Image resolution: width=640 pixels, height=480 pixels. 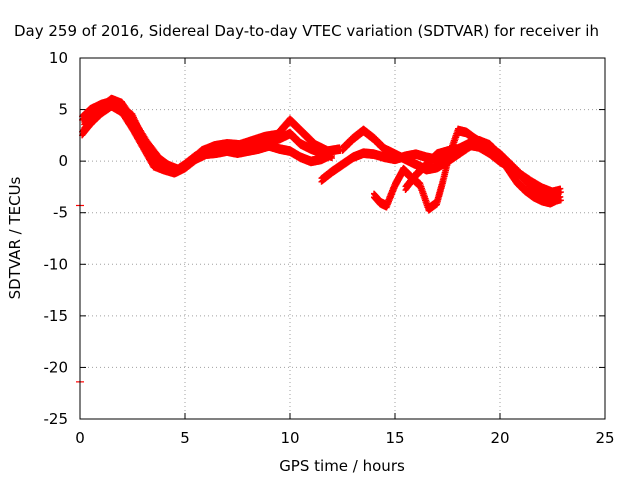 I want to click on x-tick-label: 0, so click(x=80, y=438).